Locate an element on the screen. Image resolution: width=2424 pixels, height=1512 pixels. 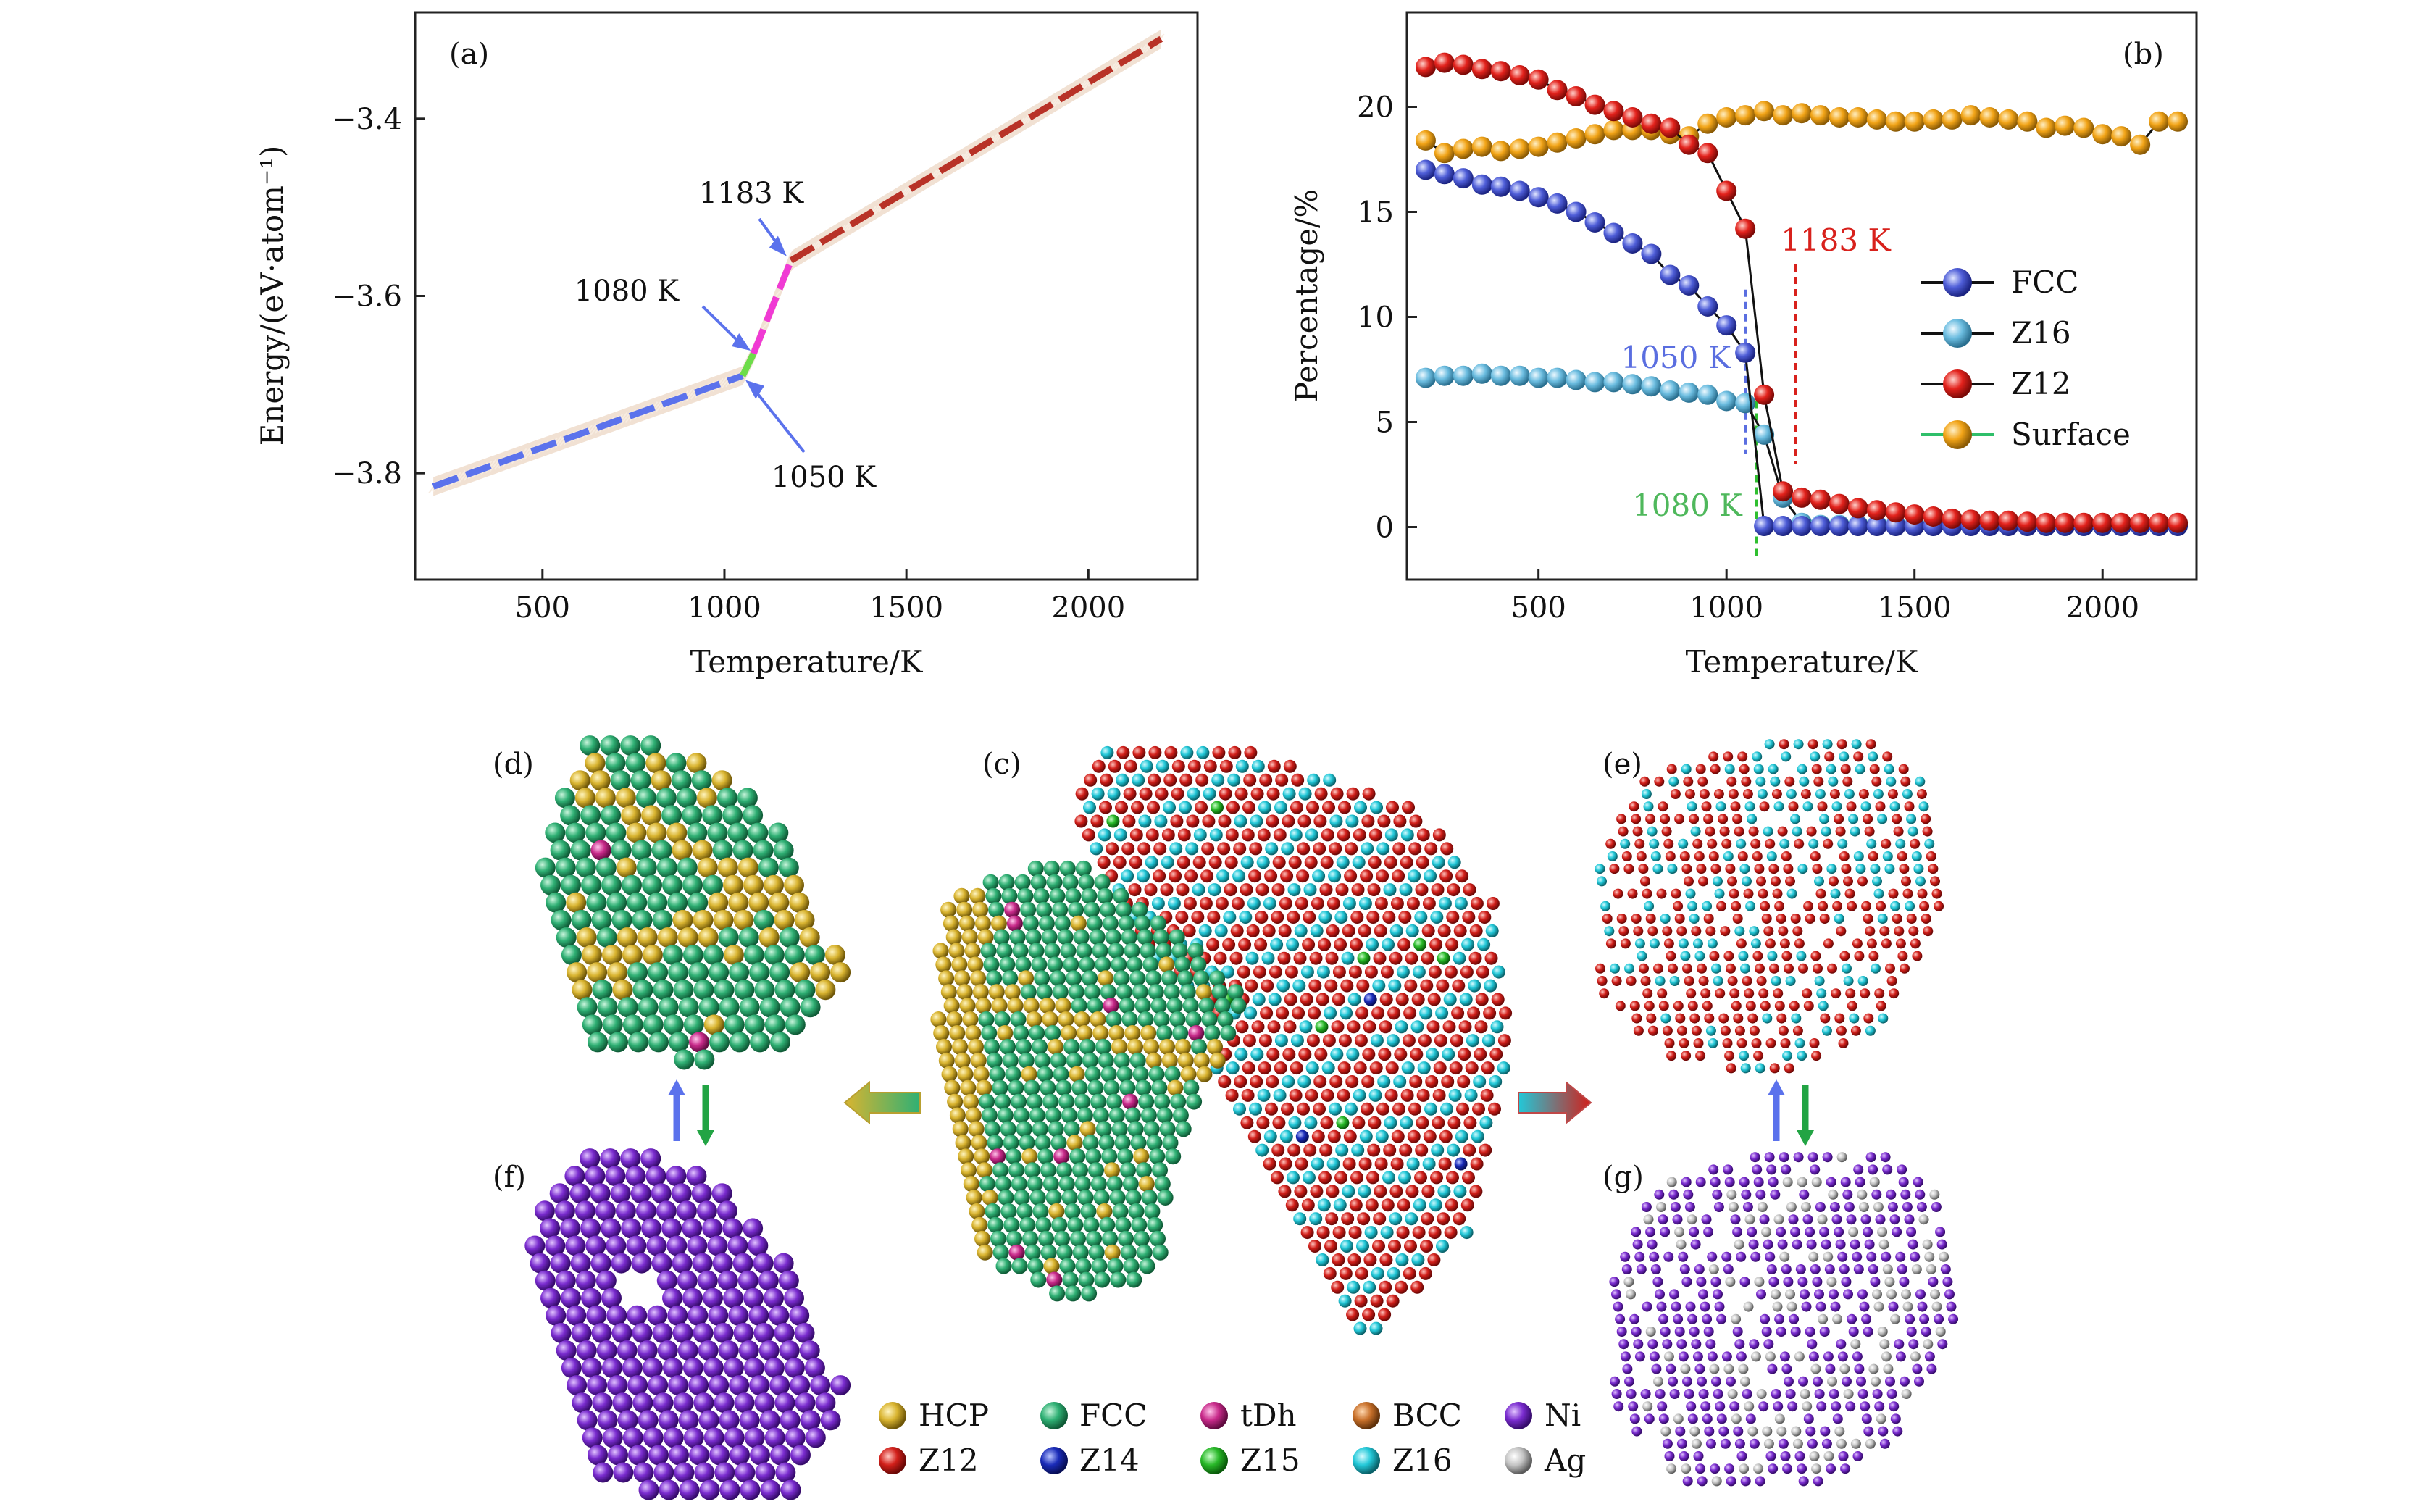
panel-e-label: (e) is located at coordinates (1622, 764).